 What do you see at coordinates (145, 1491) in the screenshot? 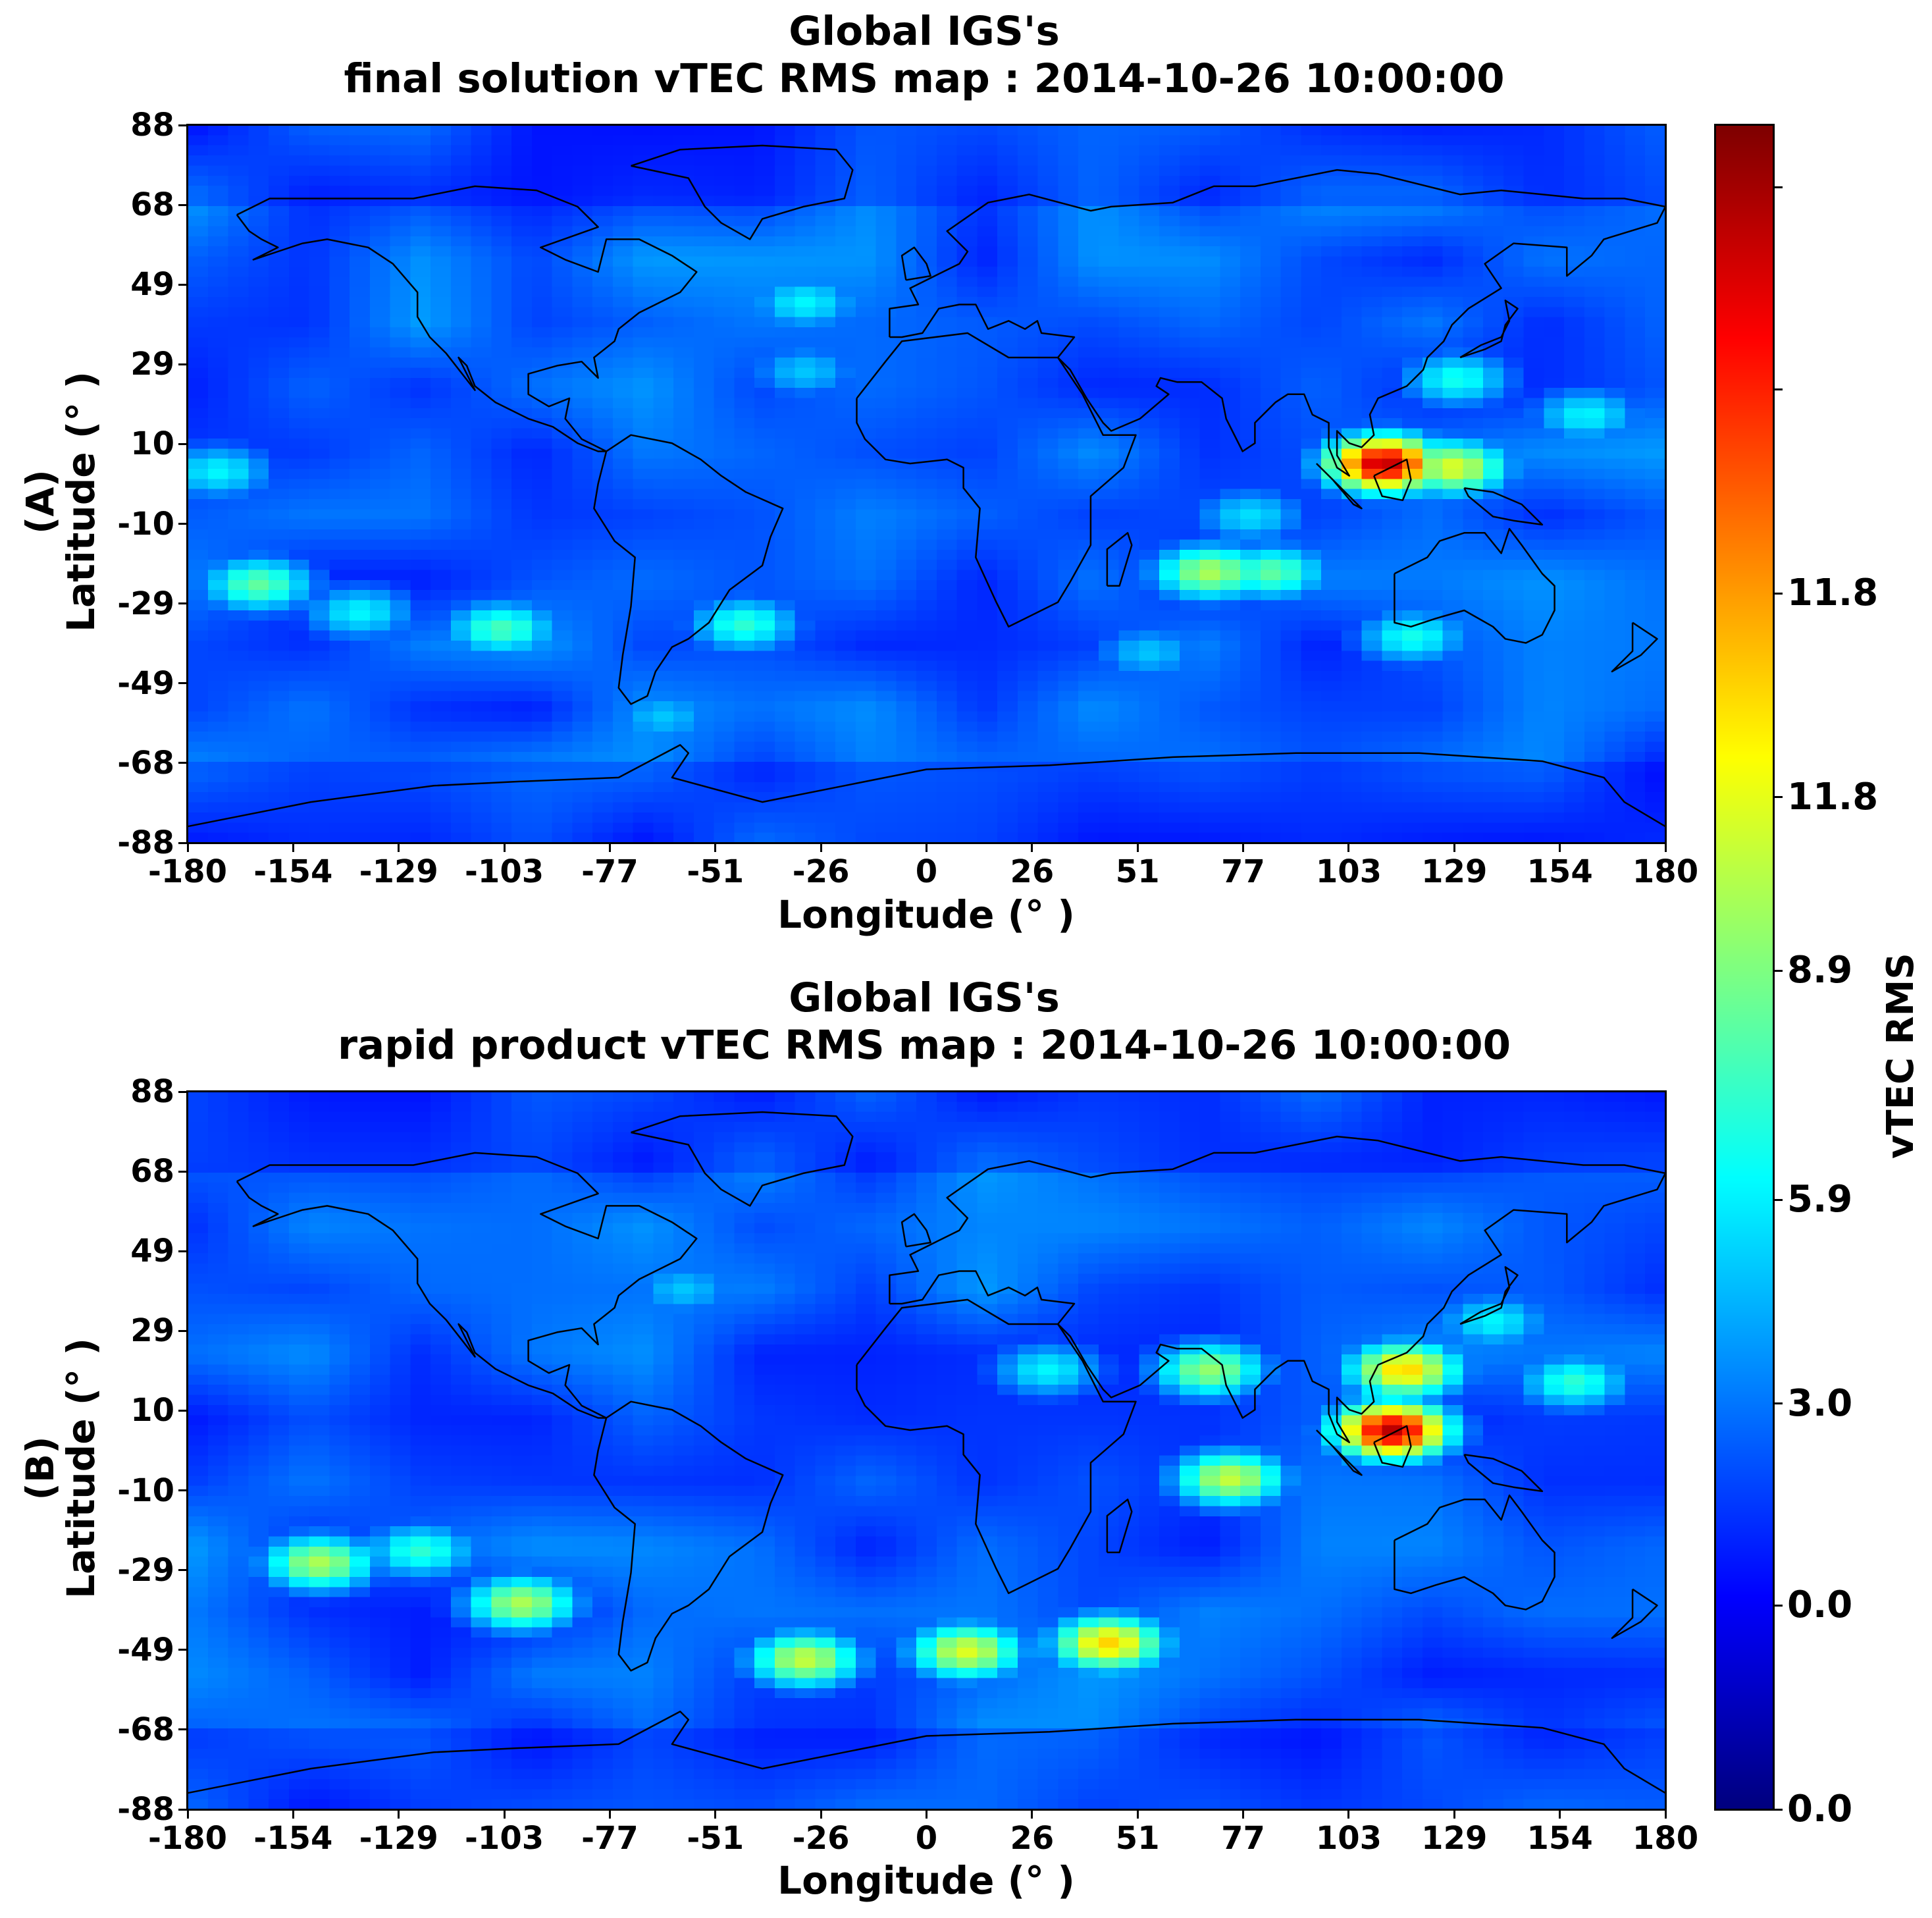
I see `ytick-label: -10` at bounding box center [145, 1491].